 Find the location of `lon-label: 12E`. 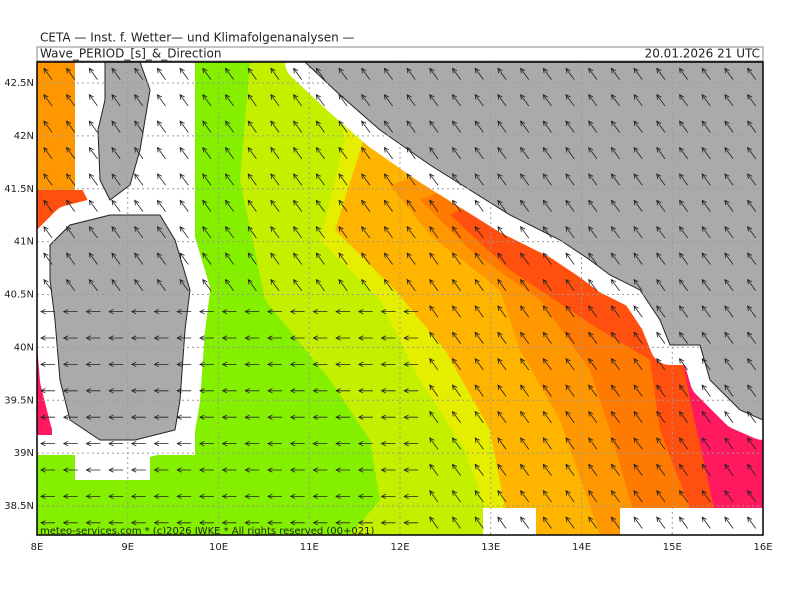

lon-label: 12E is located at coordinates (399, 547).